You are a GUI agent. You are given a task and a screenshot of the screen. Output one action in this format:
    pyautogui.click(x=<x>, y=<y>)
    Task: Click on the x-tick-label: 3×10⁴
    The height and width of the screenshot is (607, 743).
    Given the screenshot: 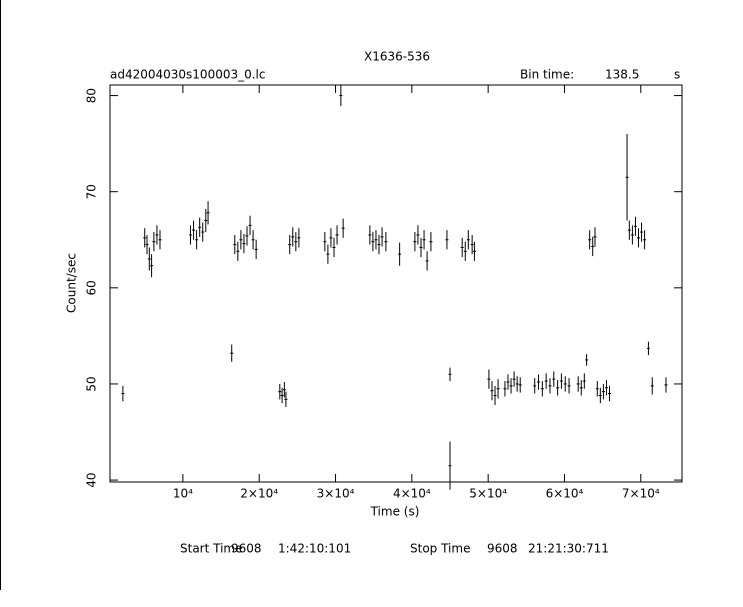 What is the action you would take?
    pyautogui.click(x=336, y=494)
    